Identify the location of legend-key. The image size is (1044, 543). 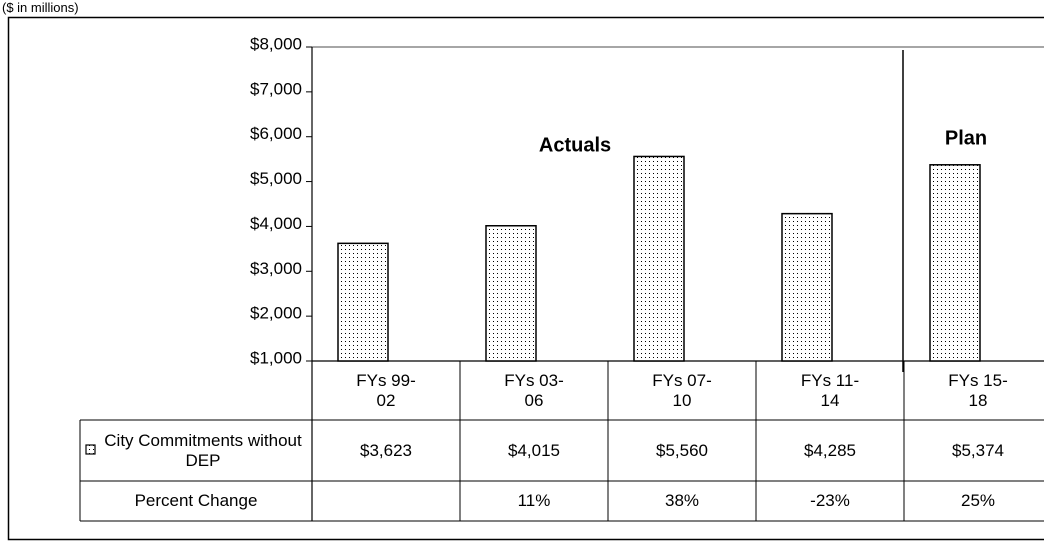
(90, 449).